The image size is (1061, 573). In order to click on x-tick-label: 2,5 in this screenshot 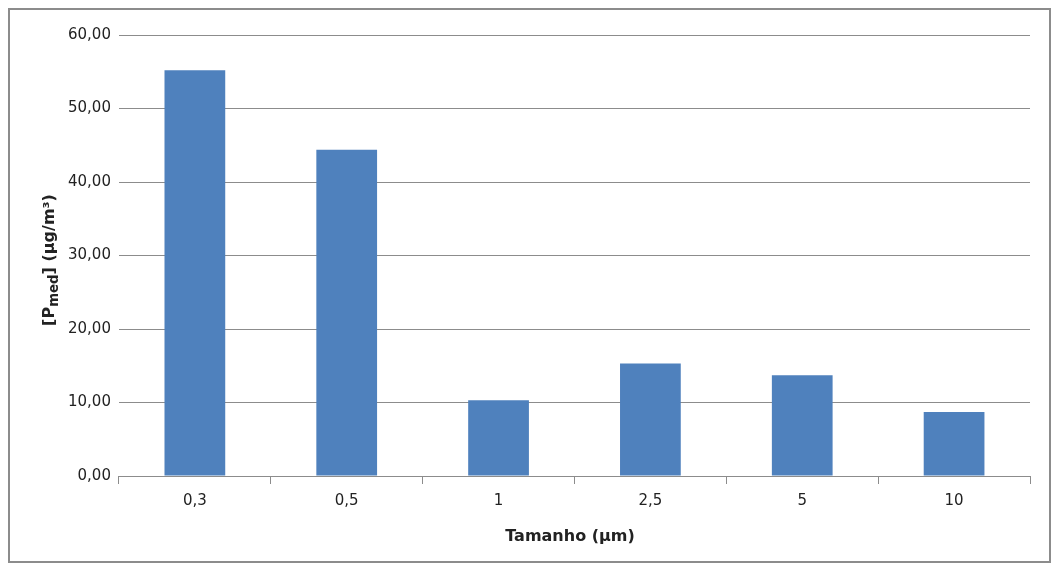, I will do `click(650, 499)`.